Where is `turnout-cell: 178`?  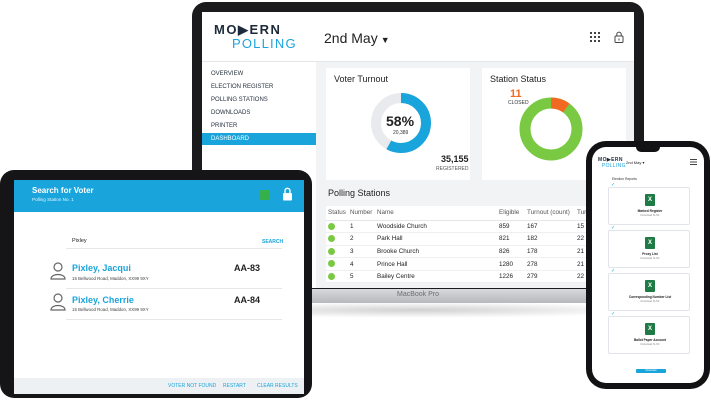
turnout-cell: 178 is located at coordinates (550, 252).